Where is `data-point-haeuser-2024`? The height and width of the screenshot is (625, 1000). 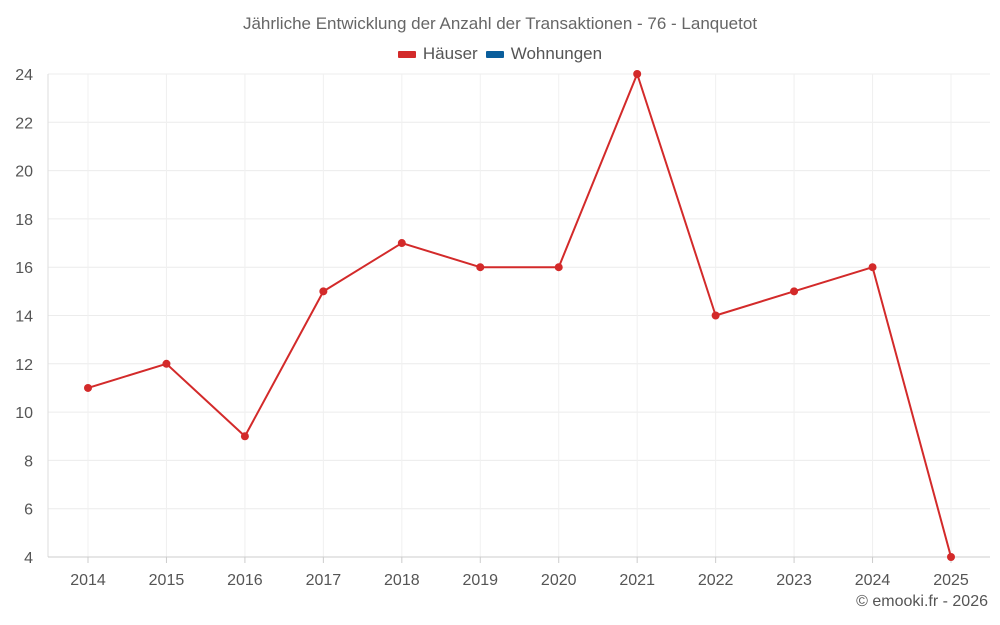 data-point-haeuser-2024 is located at coordinates (872, 267).